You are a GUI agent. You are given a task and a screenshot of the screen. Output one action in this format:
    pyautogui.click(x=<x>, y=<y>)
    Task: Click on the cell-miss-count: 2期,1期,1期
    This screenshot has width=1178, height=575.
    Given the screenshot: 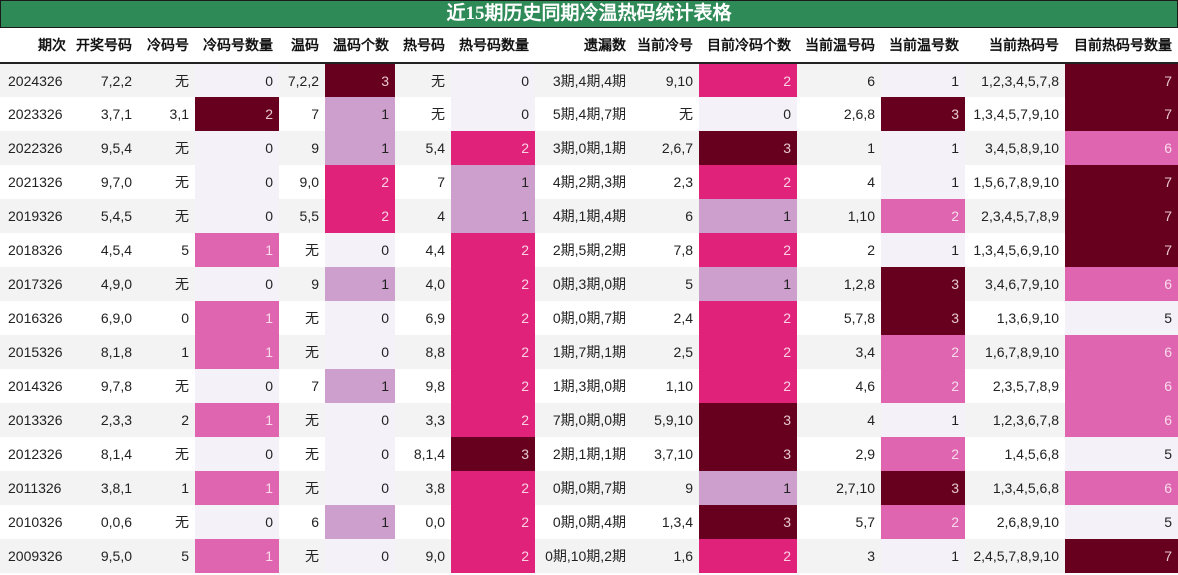 What is the action you would take?
    pyautogui.click(x=583, y=454)
    